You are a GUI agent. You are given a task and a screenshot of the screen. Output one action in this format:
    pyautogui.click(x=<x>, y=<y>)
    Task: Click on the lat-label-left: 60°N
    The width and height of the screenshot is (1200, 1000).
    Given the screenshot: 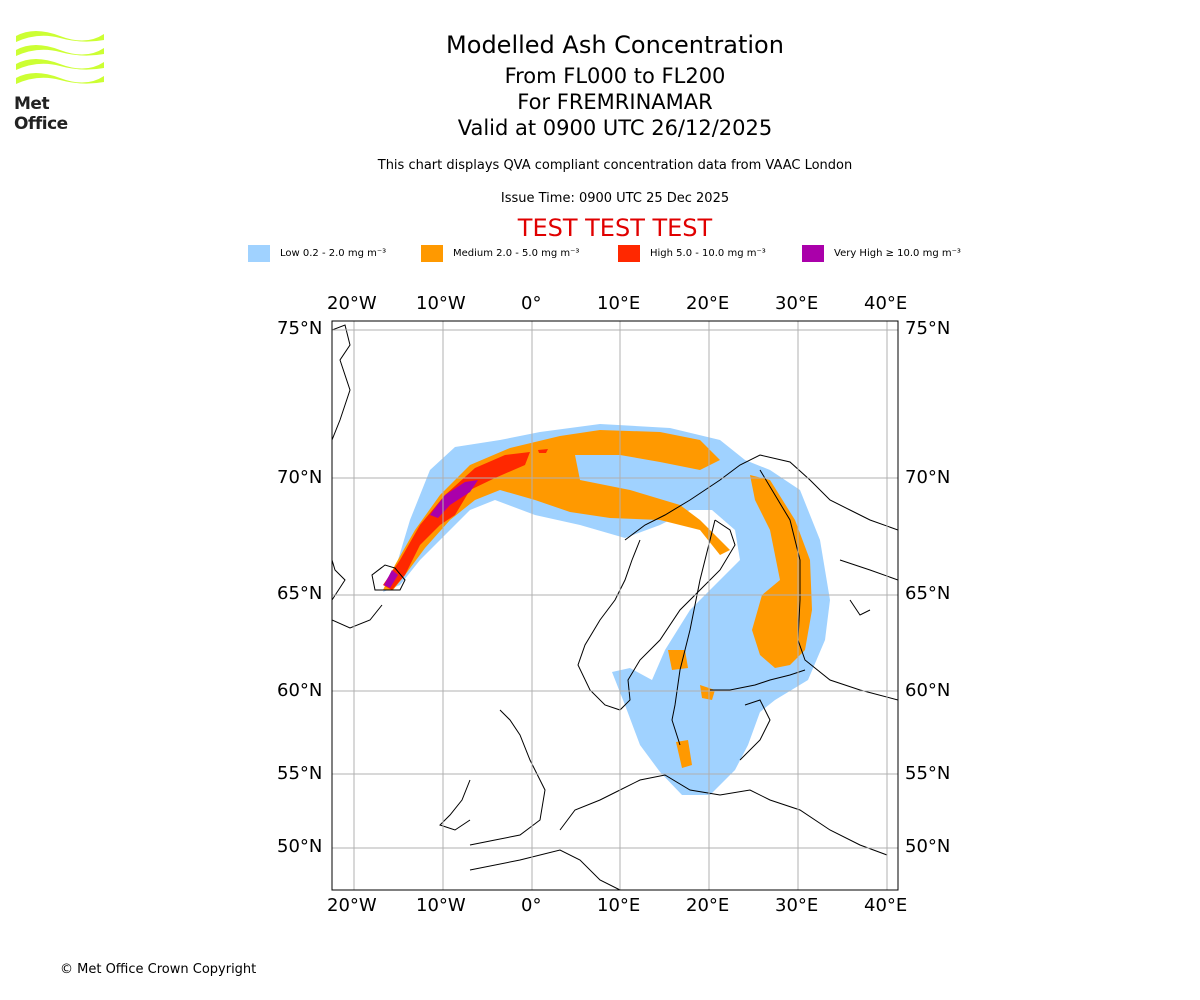 What is the action you would take?
    pyautogui.click(x=300, y=690)
    